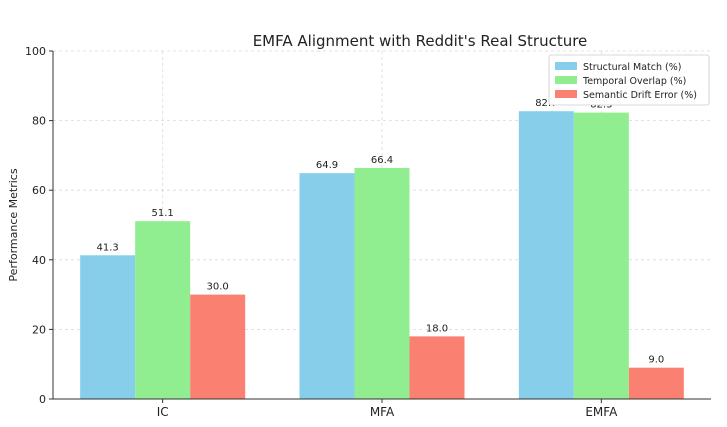 The height and width of the screenshot is (427, 727). Describe the element at coordinates (39, 121) in the screenshot. I see `y-tick-label: 80` at that location.